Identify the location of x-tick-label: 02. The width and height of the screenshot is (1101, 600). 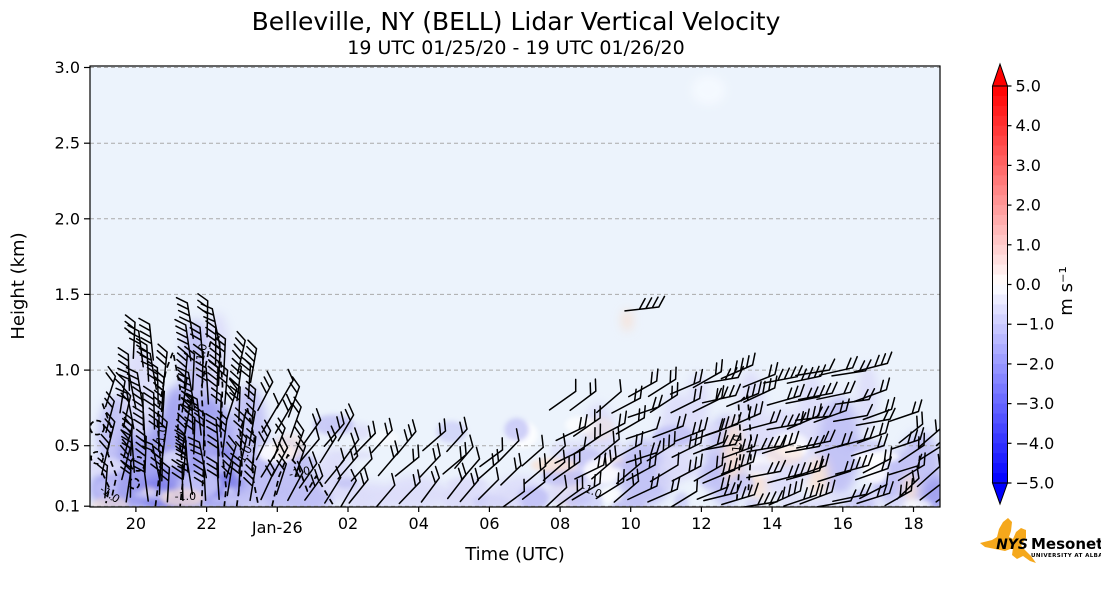
(348, 523).